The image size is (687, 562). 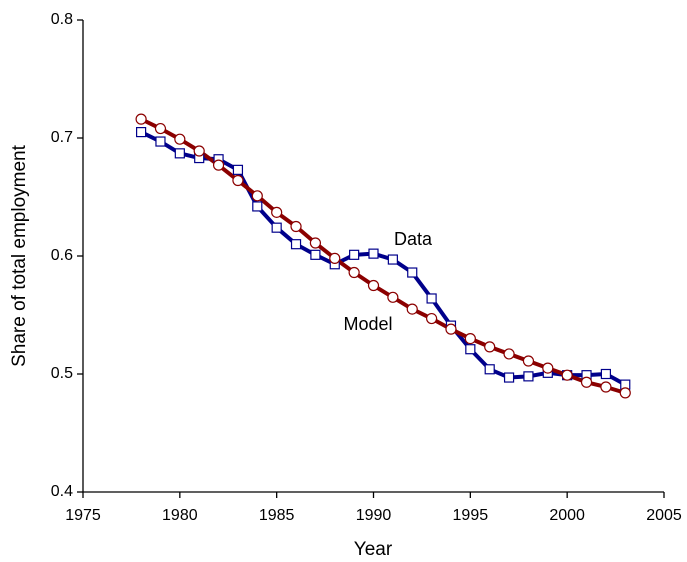 I want to click on y-axis-title: Share of total employment, so click(x=19, y=255).